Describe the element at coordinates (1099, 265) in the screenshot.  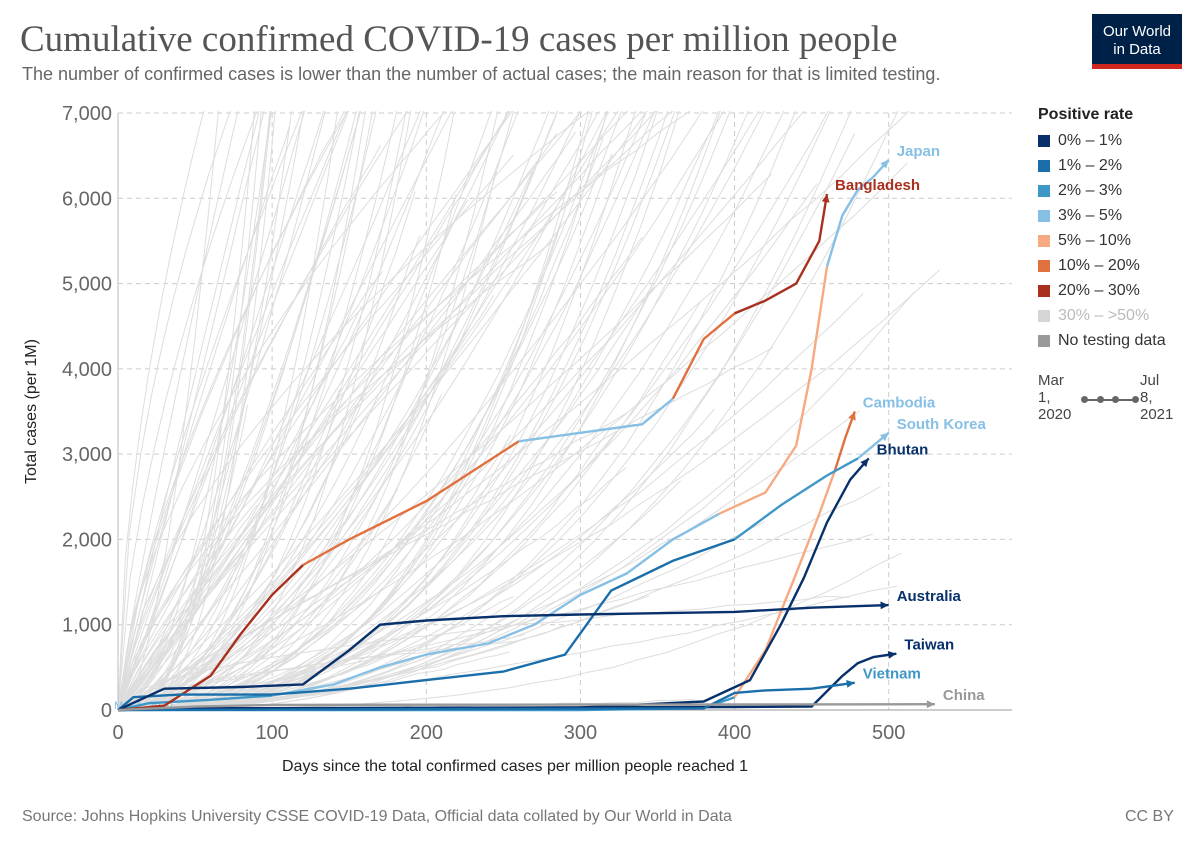
I see `legend-label: 10% – 20%` at that location.